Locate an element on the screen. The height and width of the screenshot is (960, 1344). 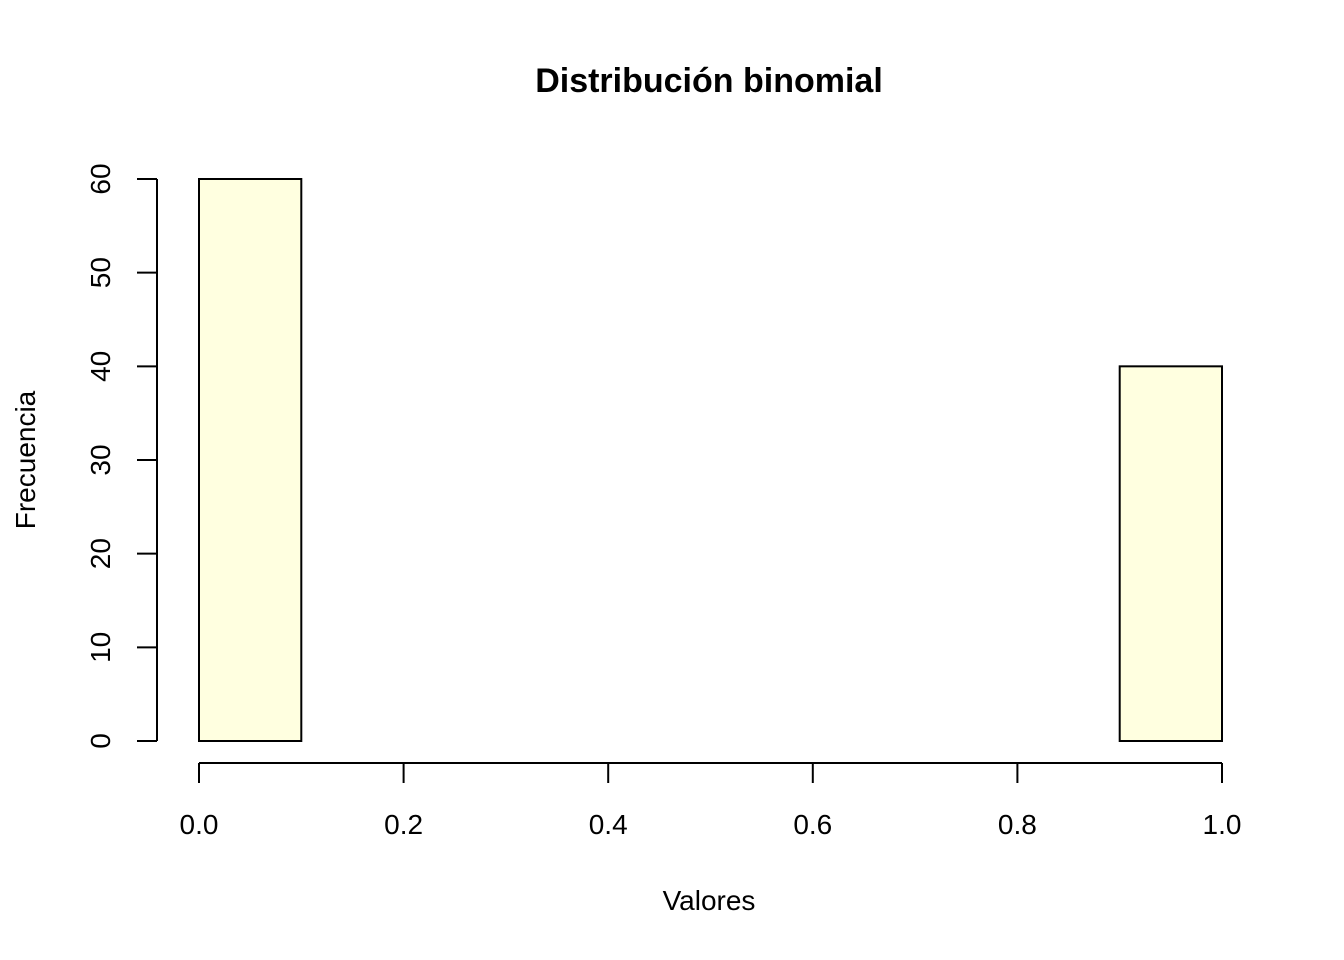
x-tick-label: 0.0 is located at coordinates (199, 824).